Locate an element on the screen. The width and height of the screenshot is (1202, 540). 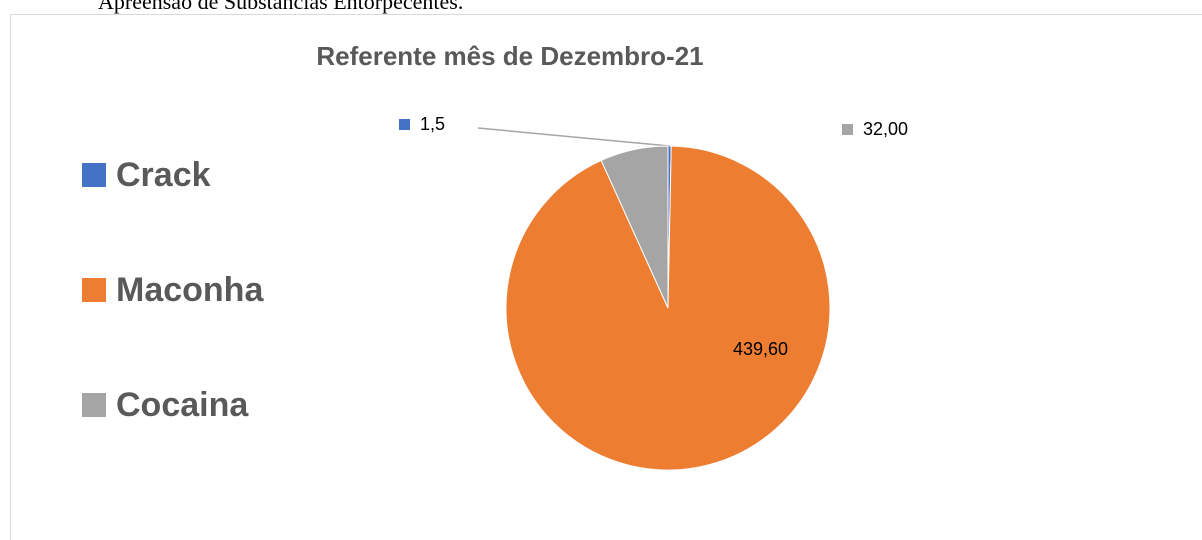
heading: Apreensão de Substâncias Entorpecentes. is located at coordinates (280, 7).